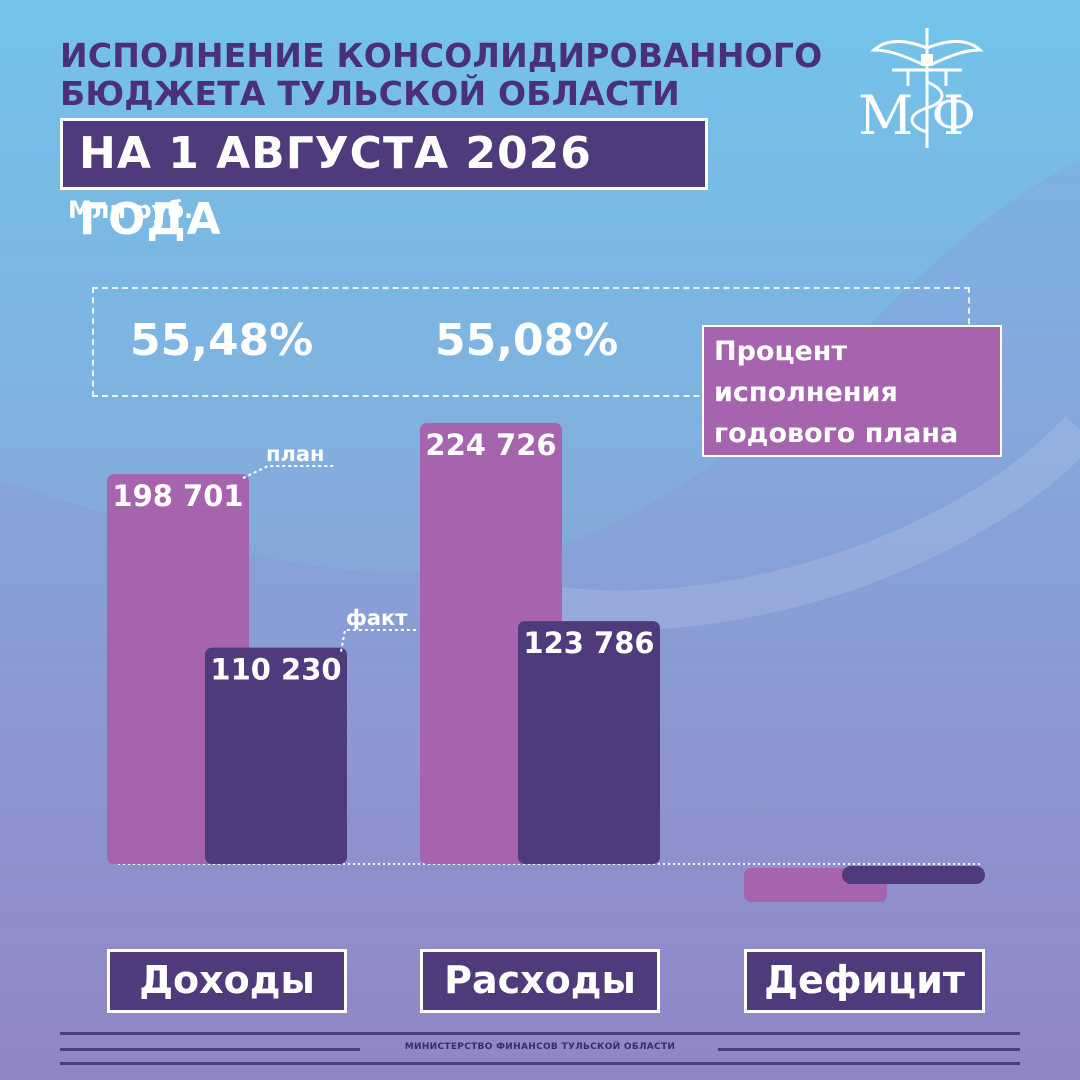 This screenshot has width=1080, height=1080. Describe the element at coordinates (222, 340) in the screenshot. I see `income-percent: 55,48%` at that location.